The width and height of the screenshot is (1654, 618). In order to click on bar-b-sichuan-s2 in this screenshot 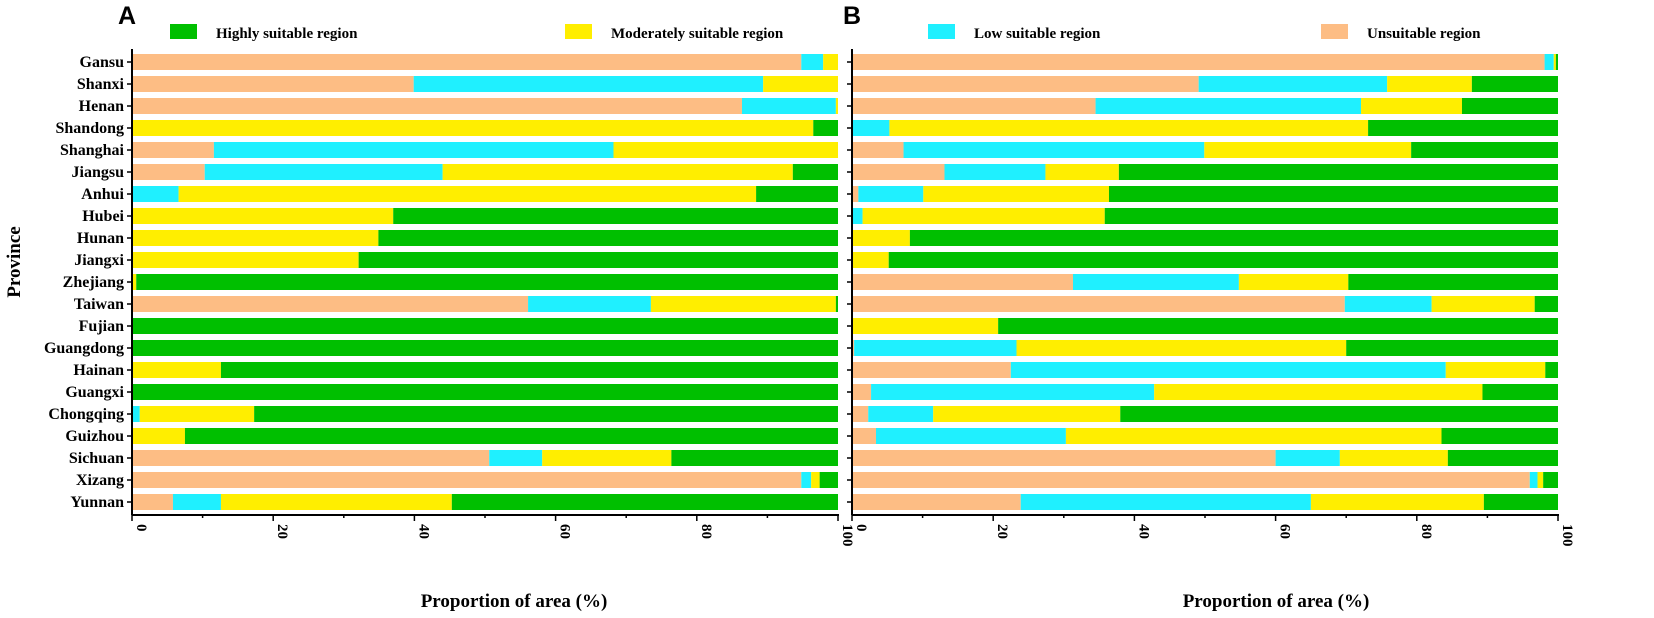, I will do `click(1393, 458)`.